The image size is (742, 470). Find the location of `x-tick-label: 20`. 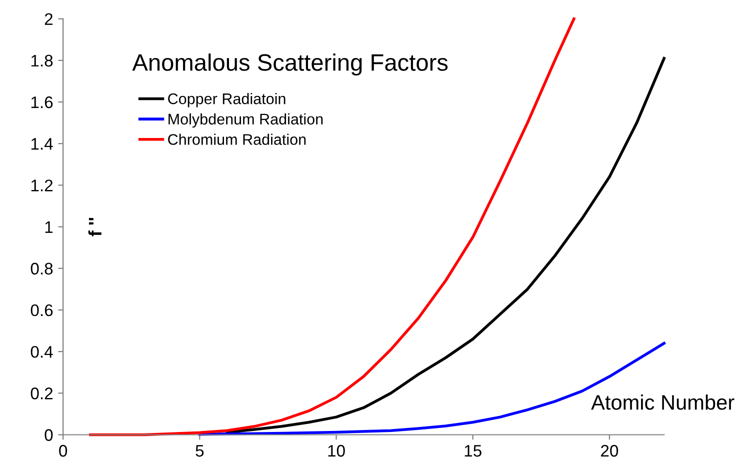

x-tick-label: 20 is located at coordinates (609, 450).